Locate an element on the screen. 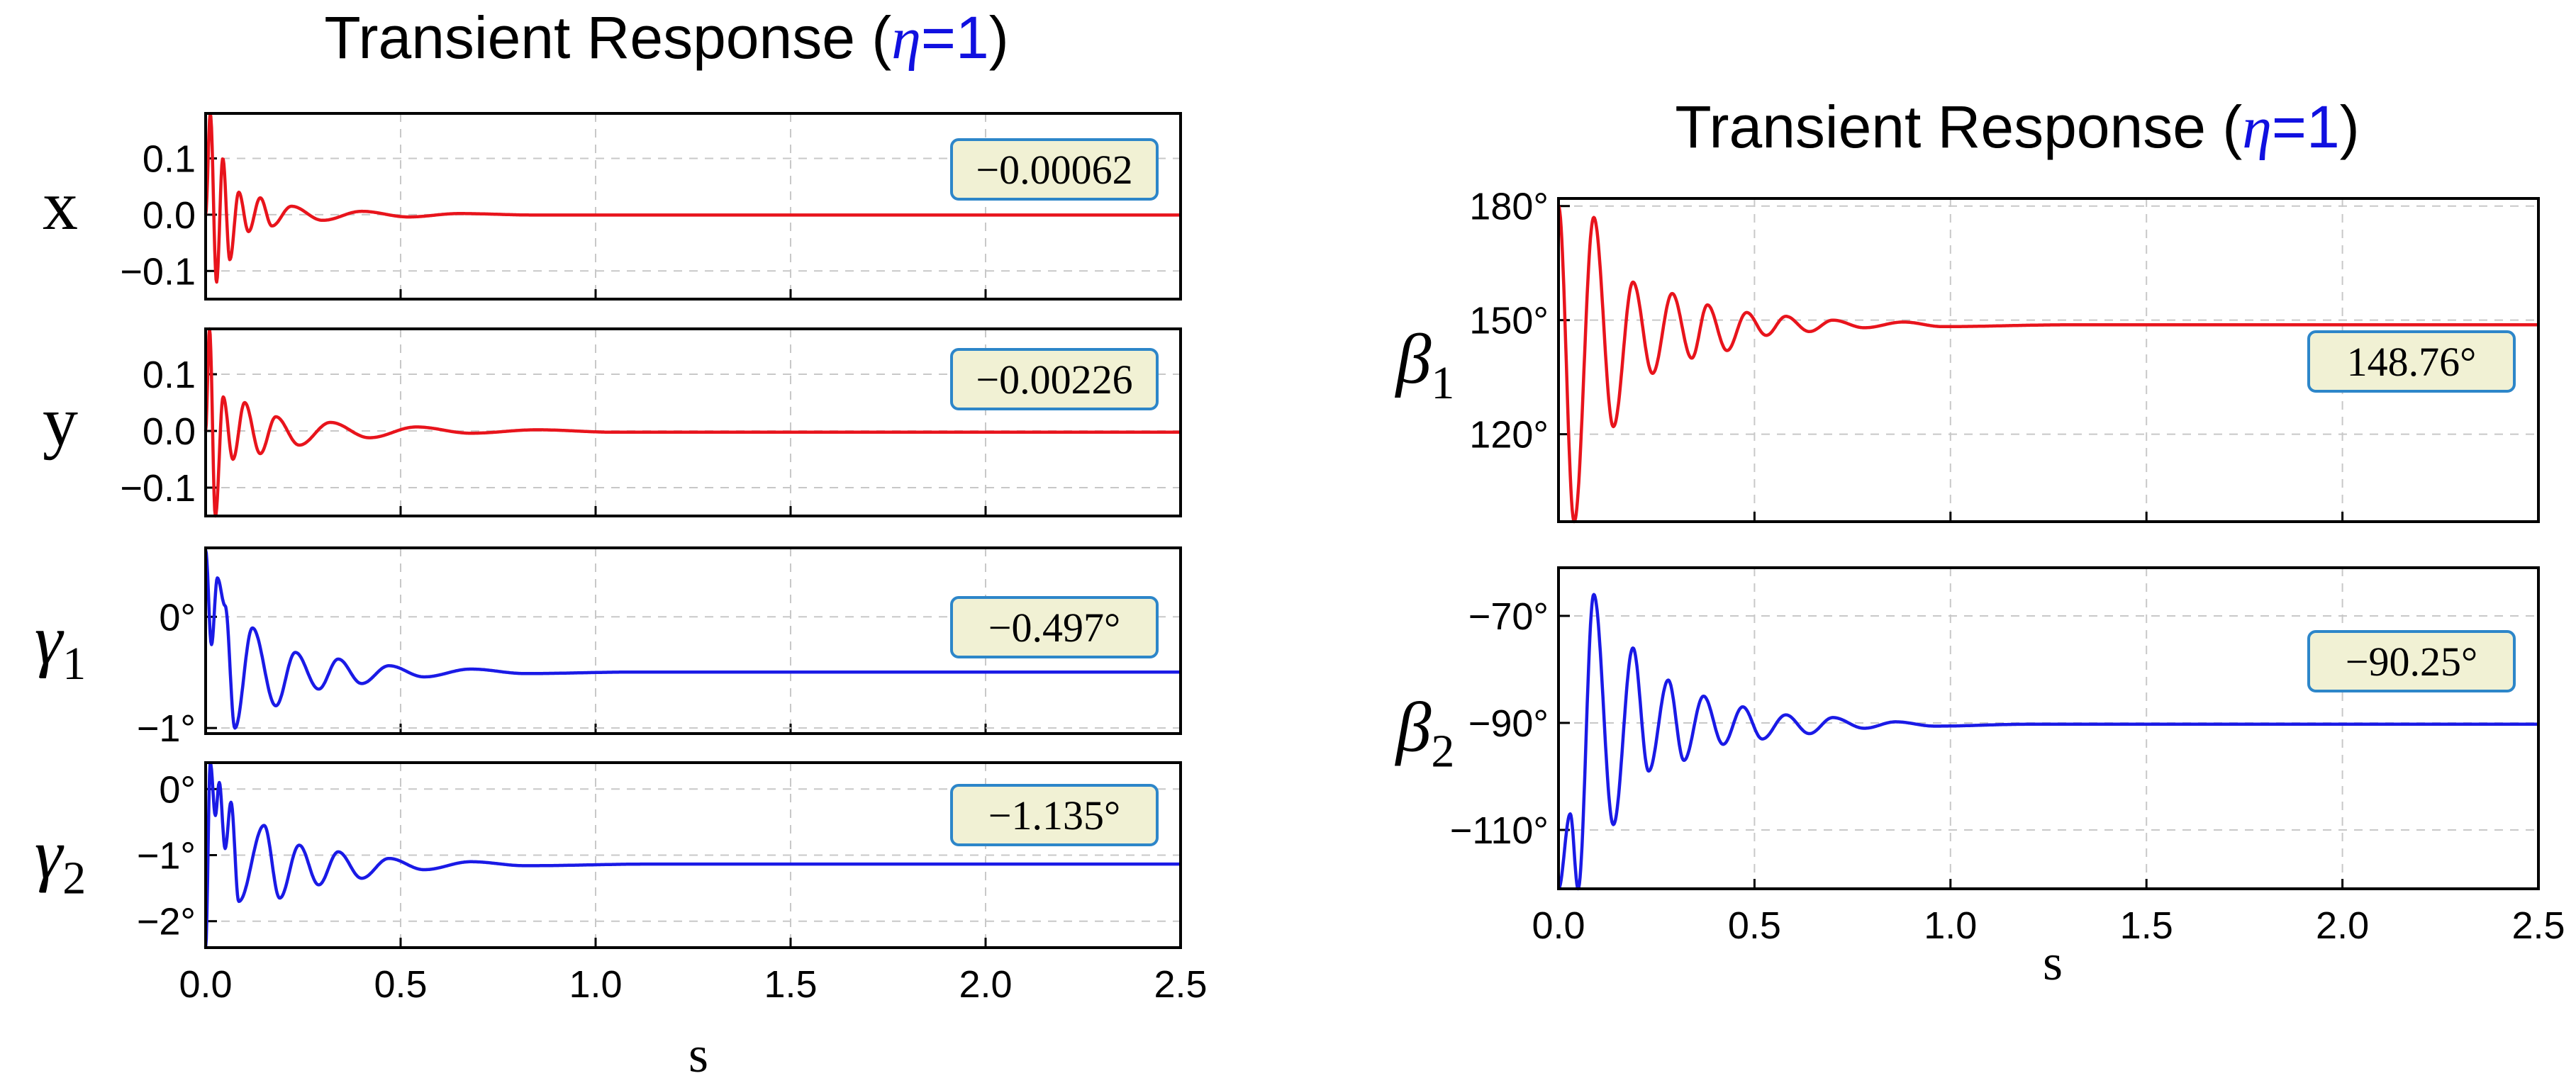 This screenshot has height=1083, width=2576. y-tick-label: 120° is located at coordinates (1509, 435).